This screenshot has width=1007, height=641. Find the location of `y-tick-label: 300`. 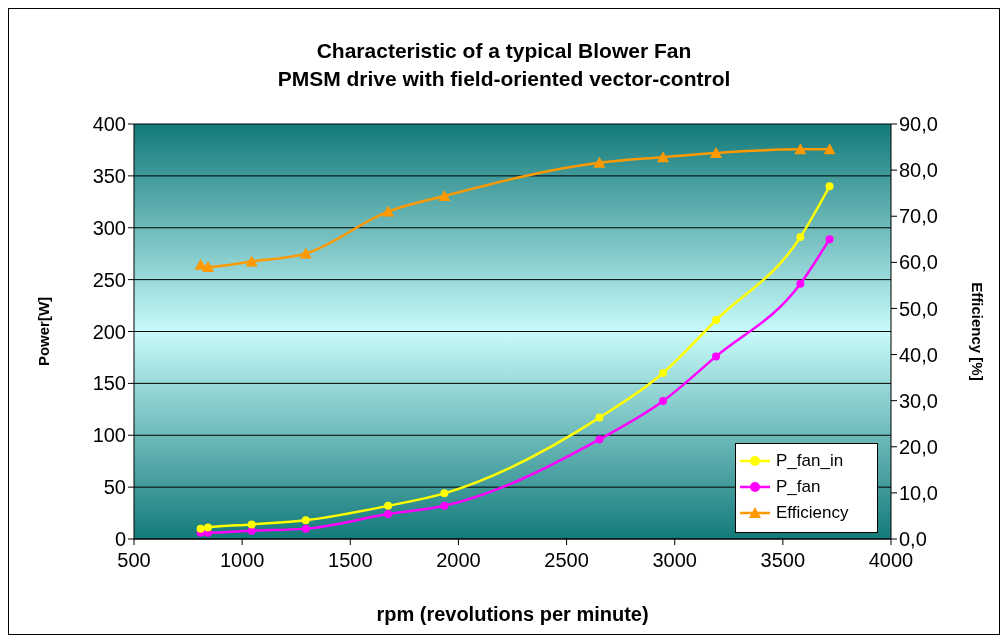

y-tick-label: 300 is located at coordinates (109, 227).